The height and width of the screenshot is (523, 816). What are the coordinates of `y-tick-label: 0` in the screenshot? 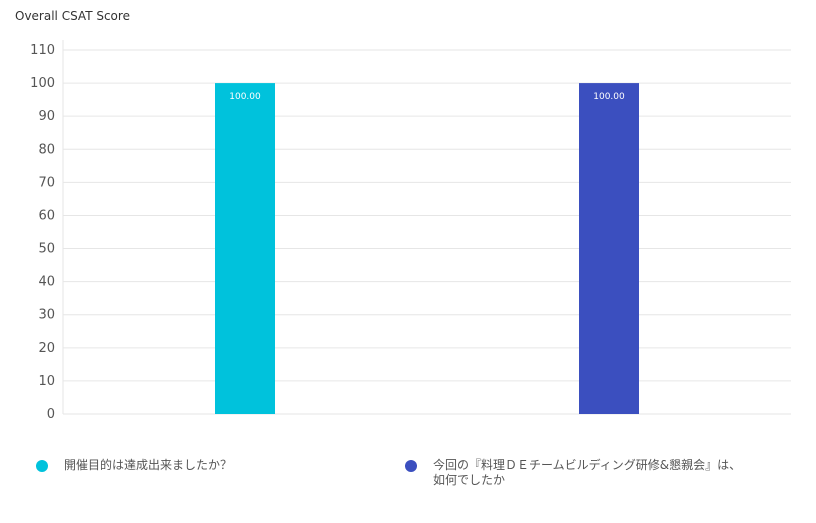 It's located at (51, 414).